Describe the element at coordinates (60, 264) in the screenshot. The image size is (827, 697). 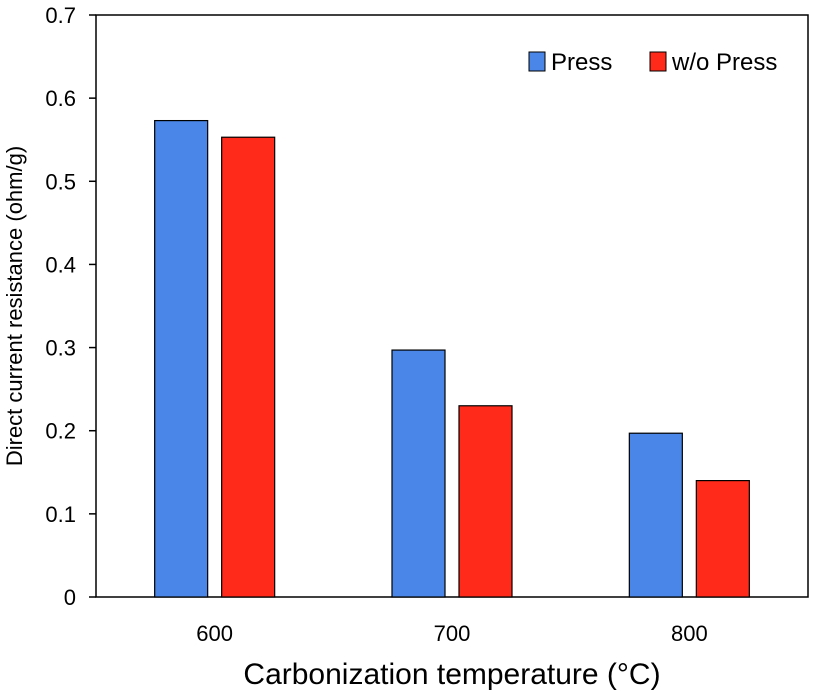
I see `y-tick-label: 0.4` at that location.